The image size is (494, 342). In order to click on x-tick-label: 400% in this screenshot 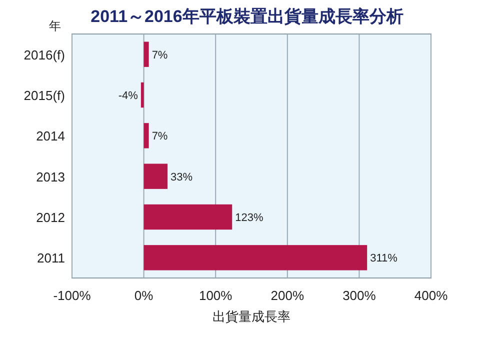, I will do `click(431, 295)`.